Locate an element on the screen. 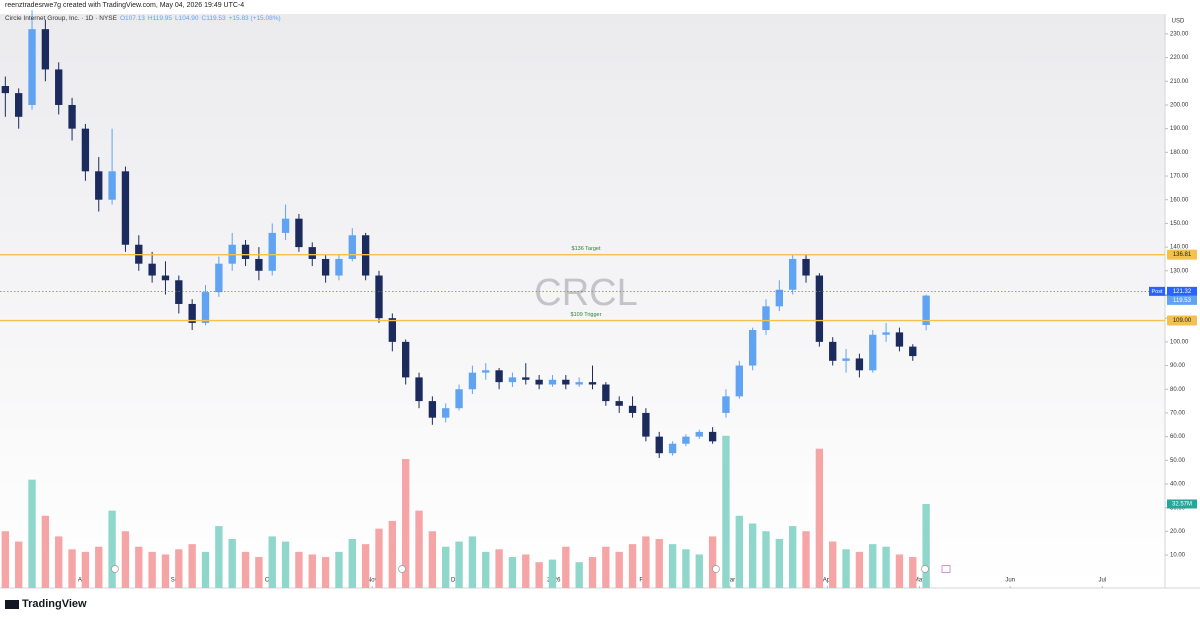 The width and height of the screenshot is (1200, 619). last-price-label: 119.53 is located at coordinates (1182, 301).